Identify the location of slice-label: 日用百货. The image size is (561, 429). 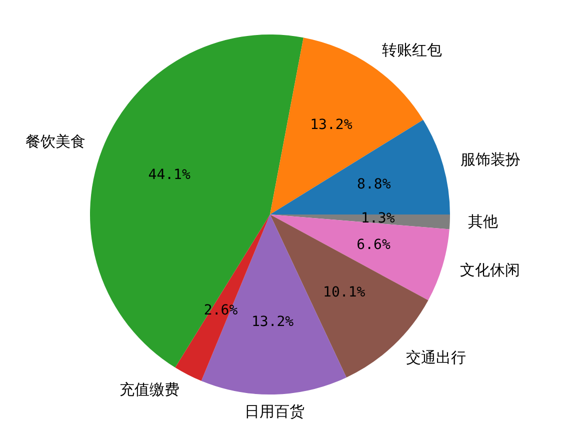
(274, 411).